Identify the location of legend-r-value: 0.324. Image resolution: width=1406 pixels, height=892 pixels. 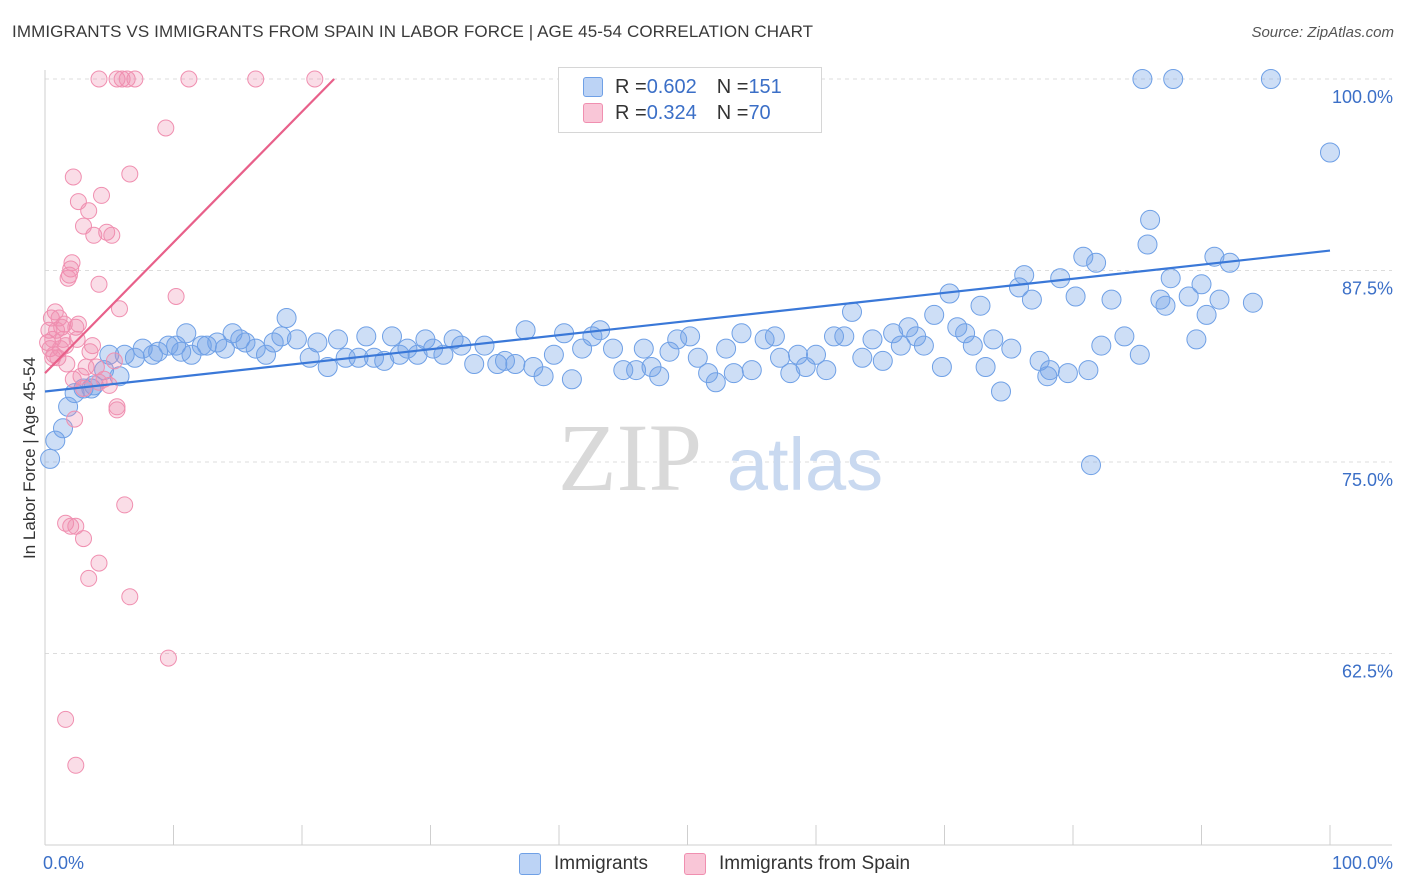
(671, 112).